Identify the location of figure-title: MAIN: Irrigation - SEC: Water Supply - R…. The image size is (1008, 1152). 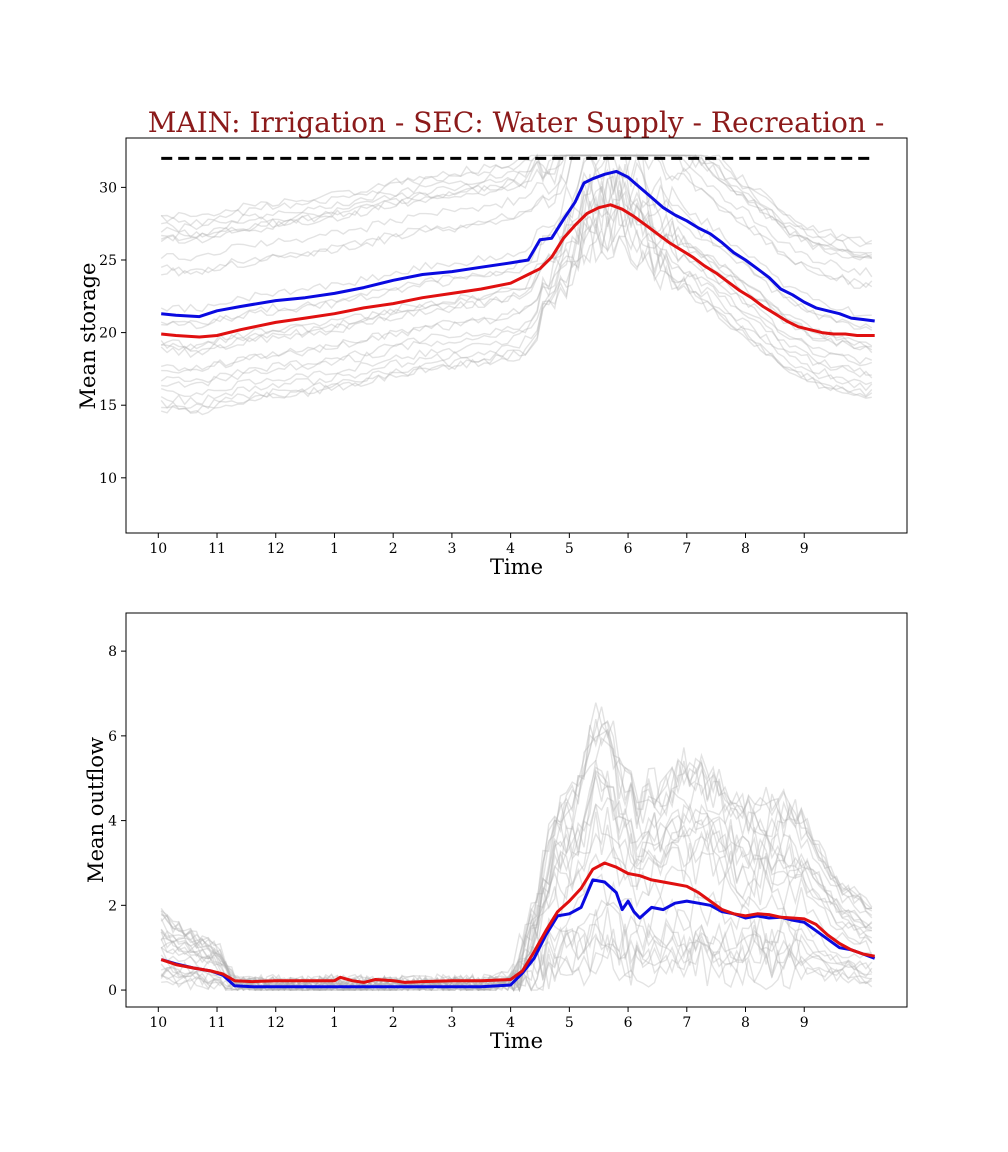
(516, 122).